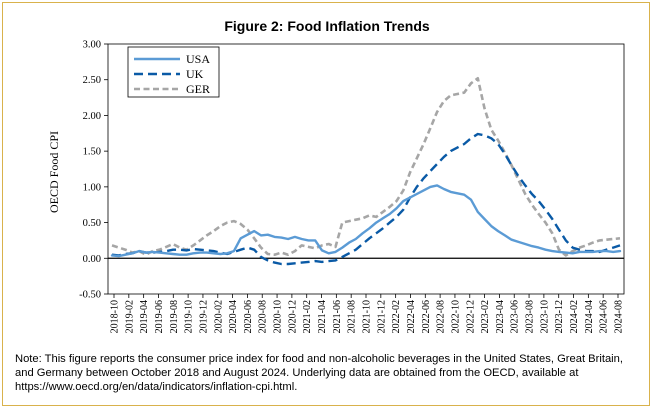 This screenshot has height=410, width=654. I want to click on series-line-usa, so click(366, 221).